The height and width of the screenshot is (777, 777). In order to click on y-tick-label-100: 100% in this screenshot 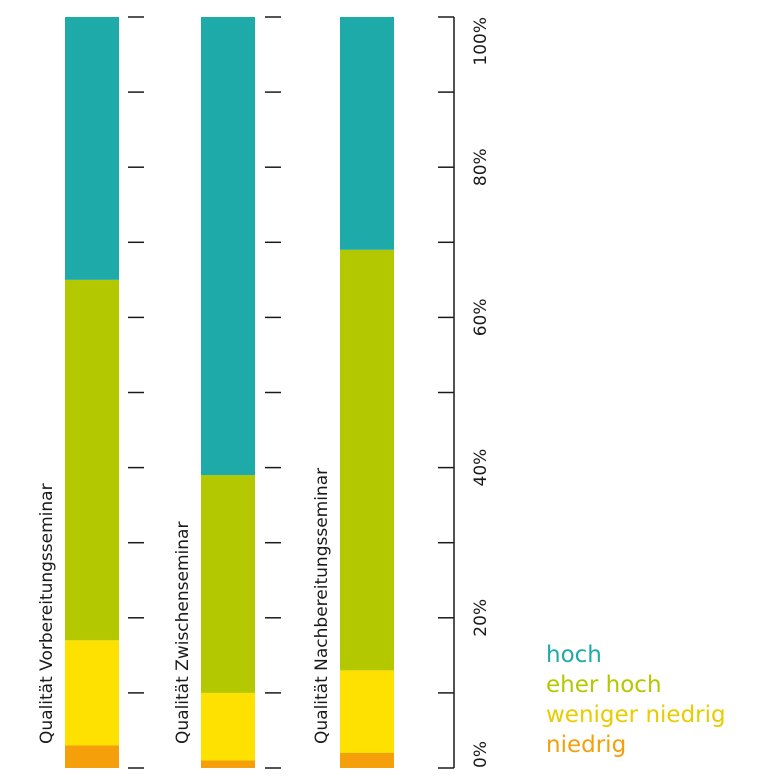, I will do `click(481, 41)`.